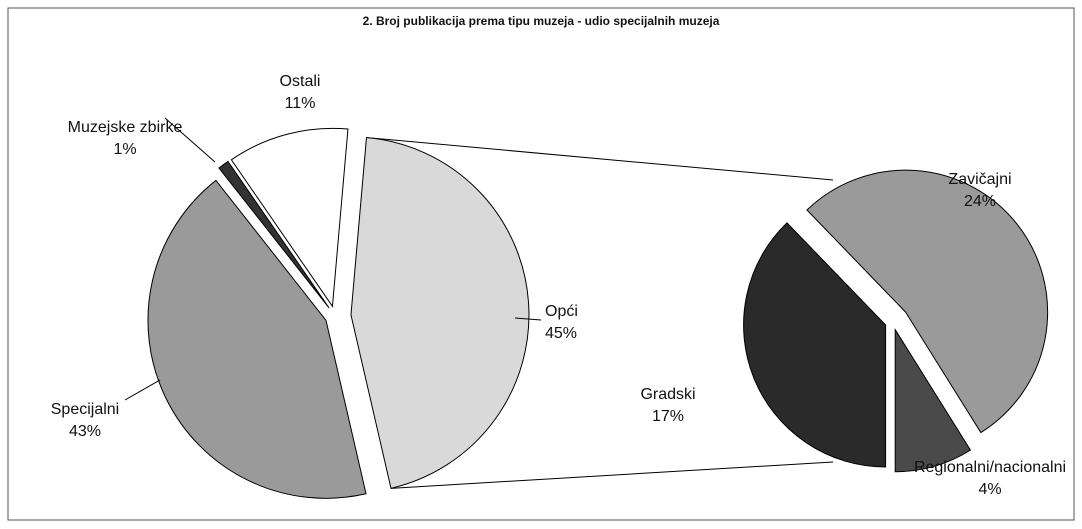 Image resolution: width=1082 pixels, height=529 pixels. I want to click on slice-value-label: 45%, so click(561, 333).